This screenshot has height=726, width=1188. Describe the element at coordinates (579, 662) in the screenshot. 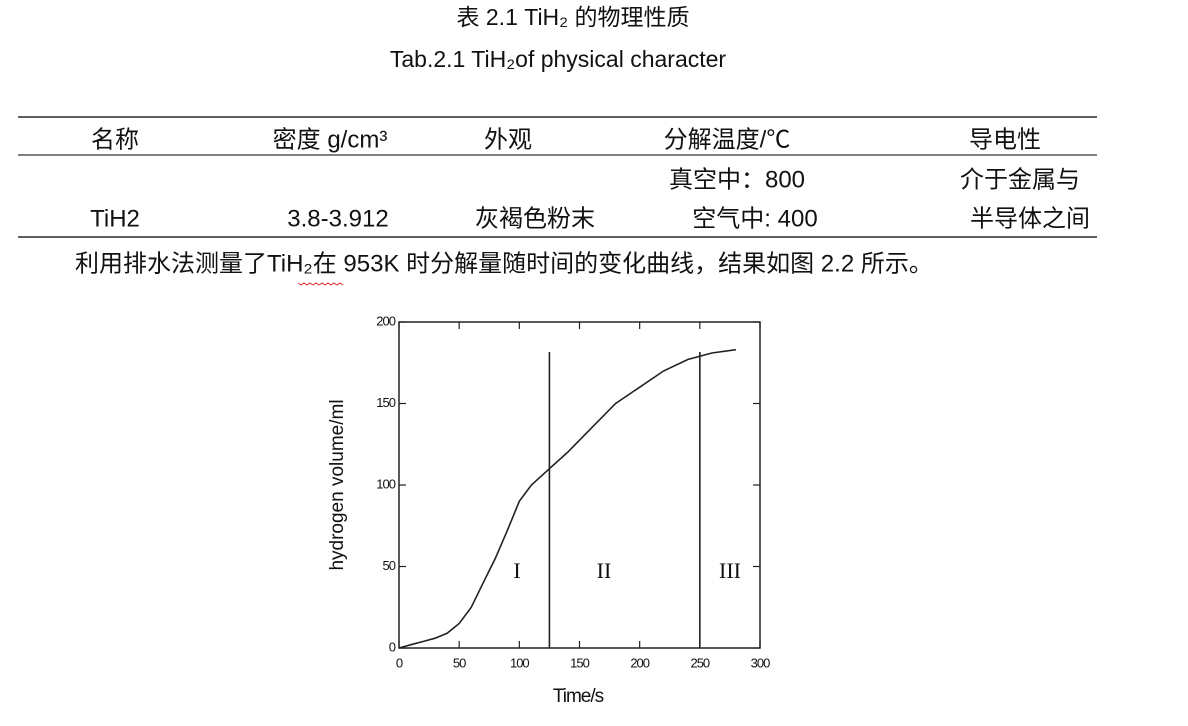

I see `x-tick-label: 150` at that location.